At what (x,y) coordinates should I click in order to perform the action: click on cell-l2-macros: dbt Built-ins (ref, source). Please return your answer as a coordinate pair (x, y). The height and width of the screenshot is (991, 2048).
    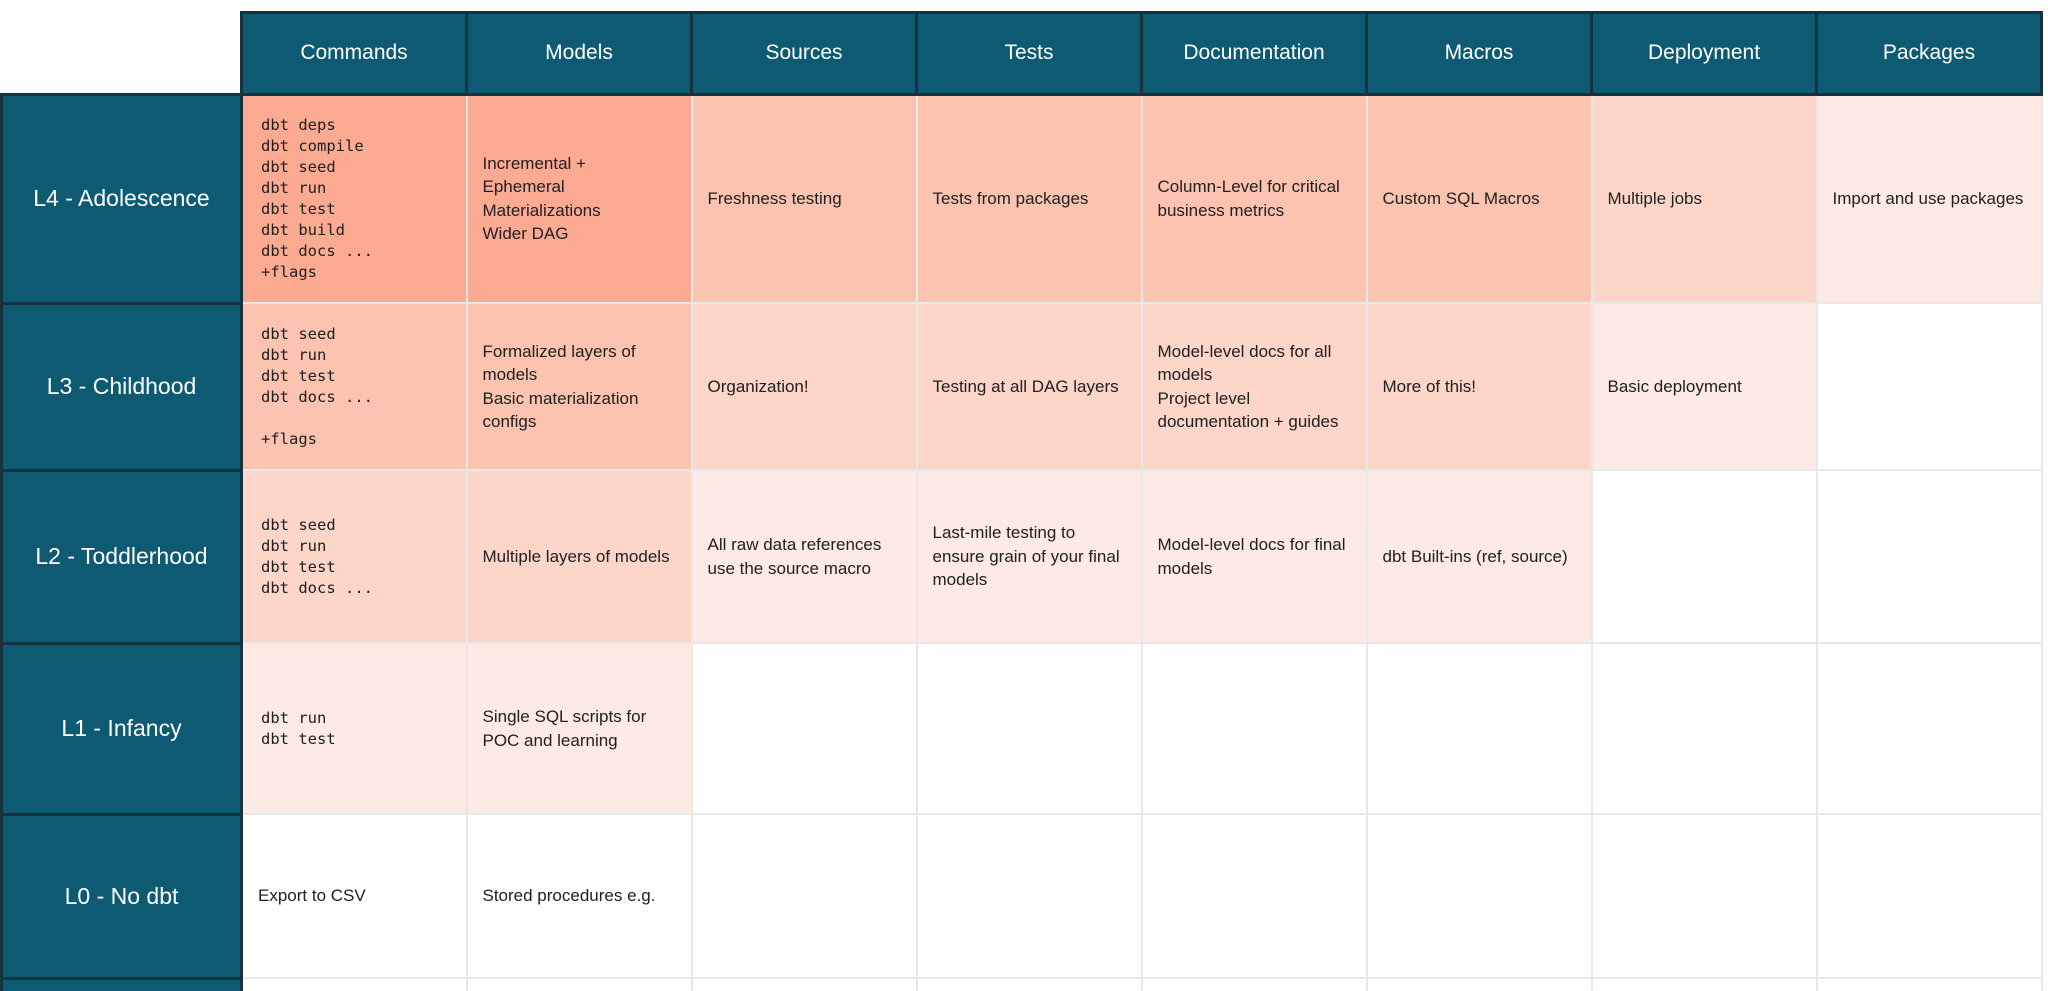
    Looking at the image, I should click on (1479, 556).